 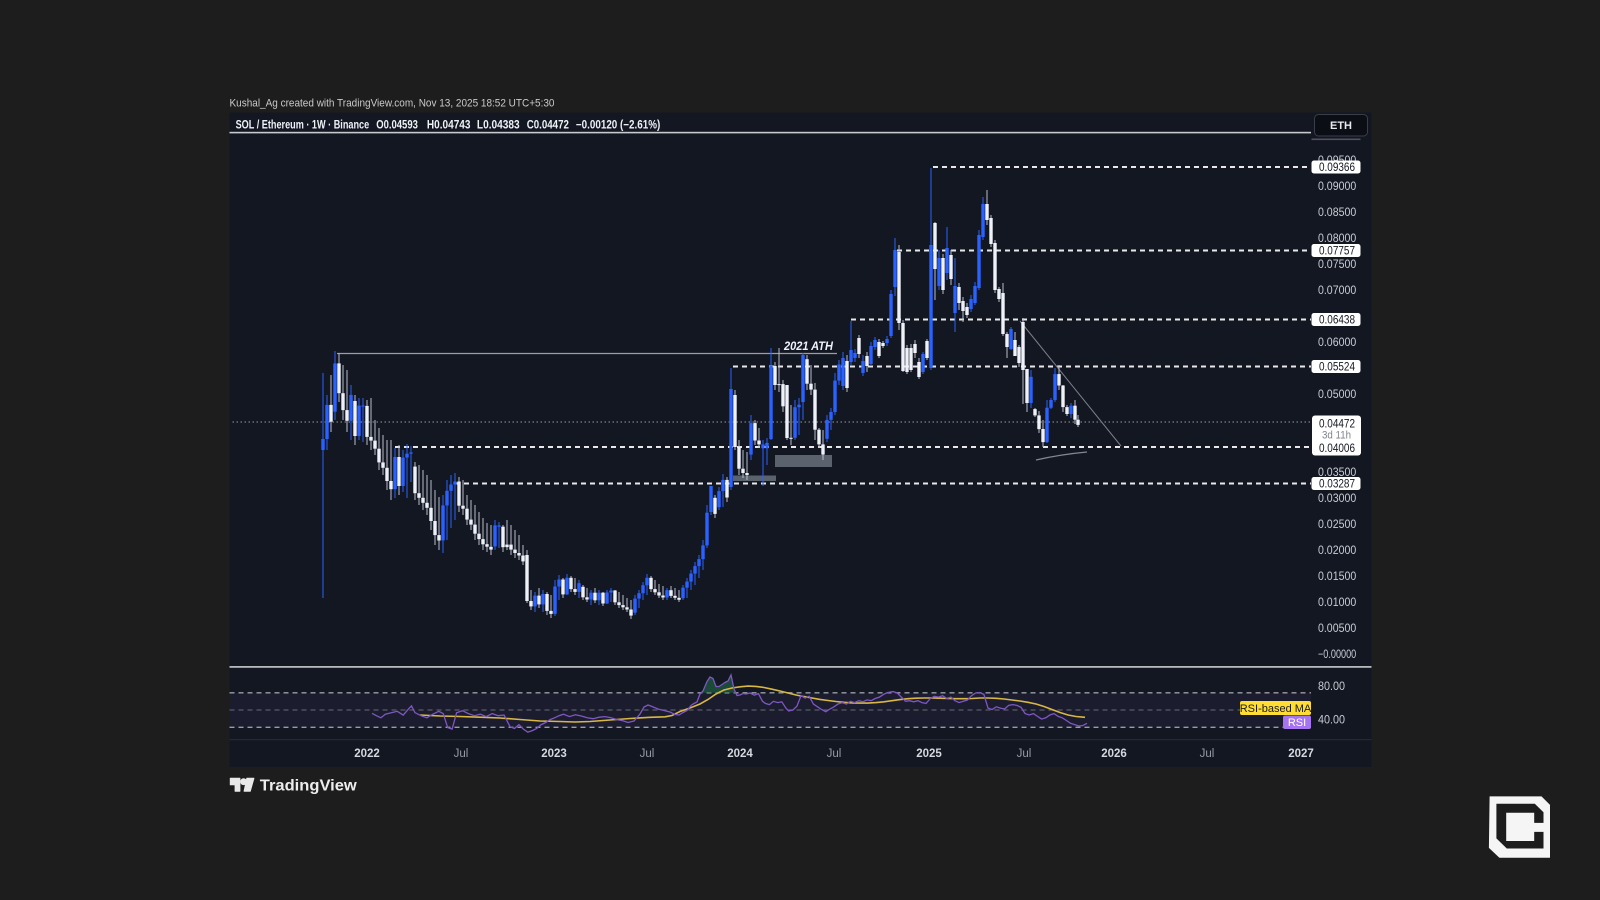 What do you see at coordinates (1337, 239) in the screenshot?
I see `svg-text: 0.08000` at bounding box center [1337, 239].